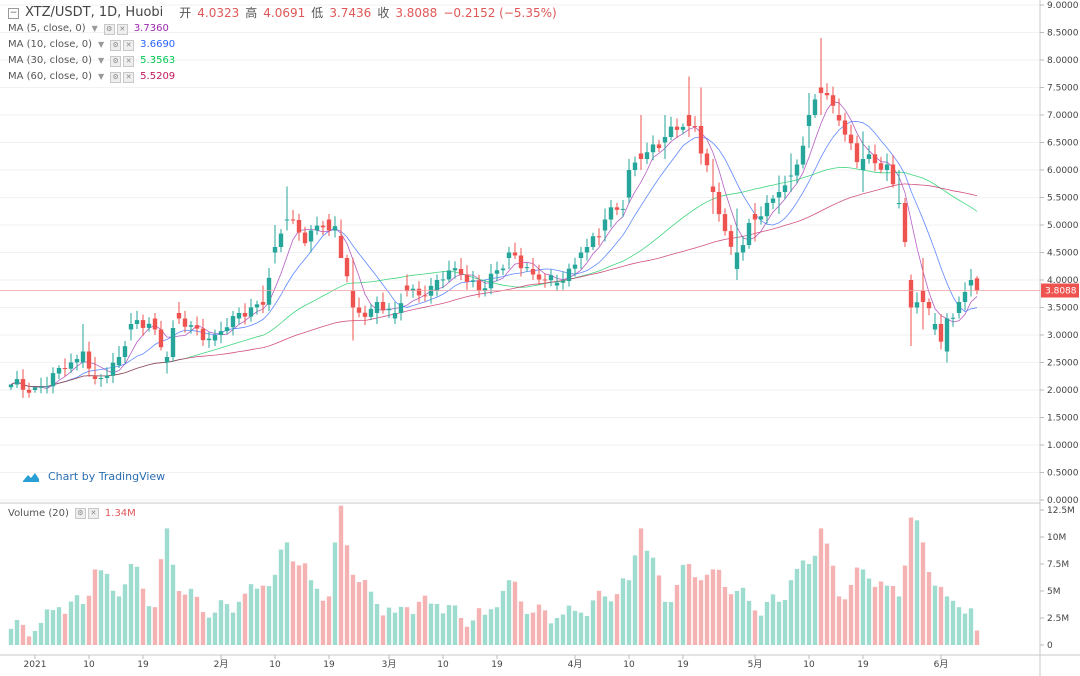 This screenshot has width=1080, height=676. Describe the element at coordinates (129, 61) in the screenshot. I see `close-icon: ✕` at that location.